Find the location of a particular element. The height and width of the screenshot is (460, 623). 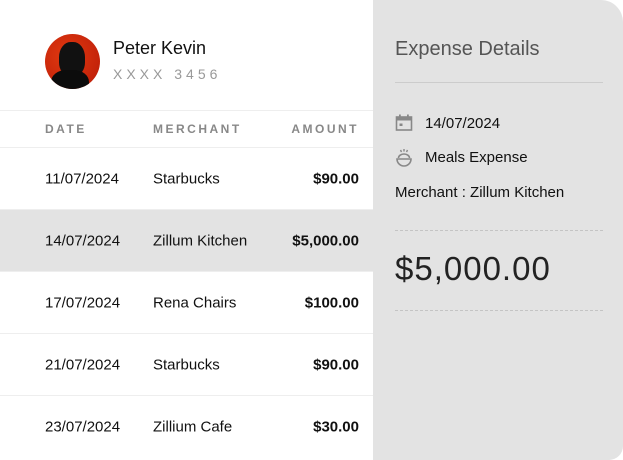

table-row: 17/07/2024 Rena Chairs $100.00 is located at coordinates (186, 303).